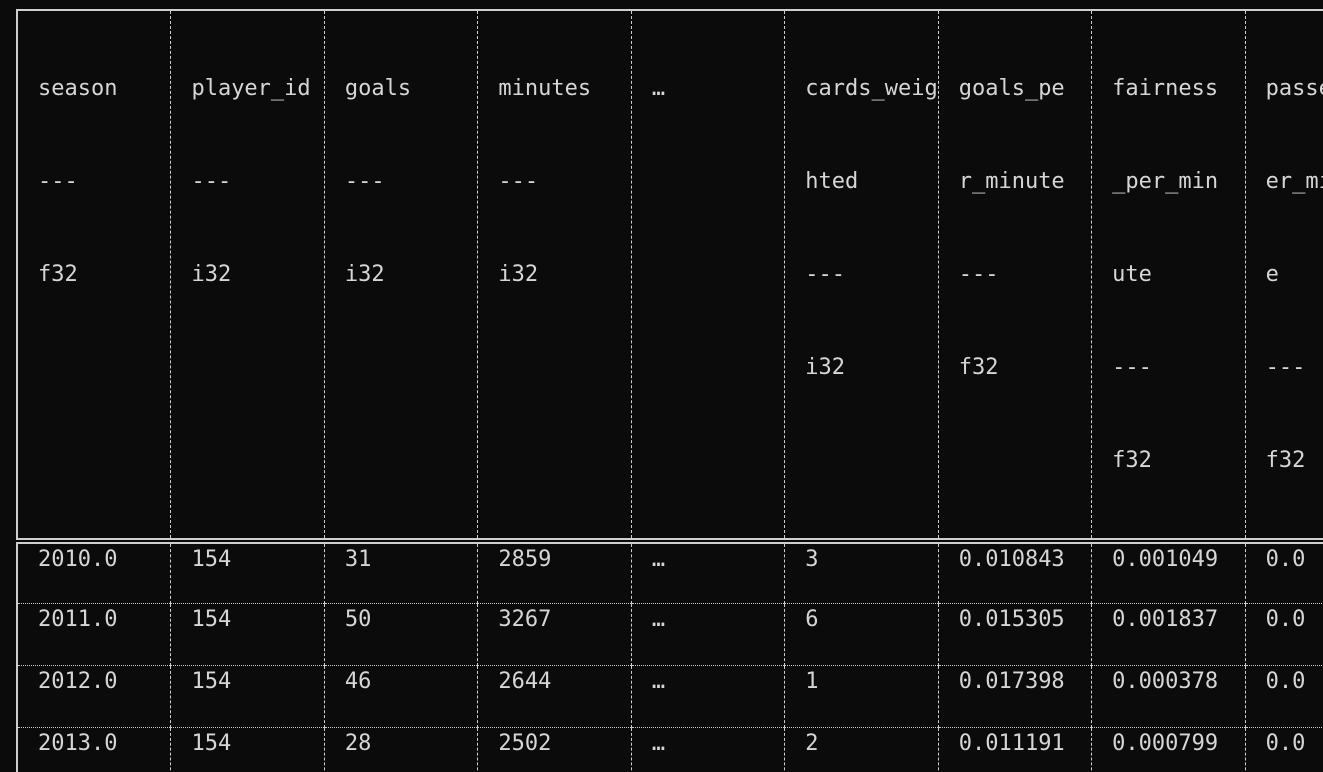 The width and height of the screenshot is (1323, 772). Describe the element at coordinates (1168, 695) in the screenshot. I see `cell-fairness-per-minute: 0.000378` at that location.